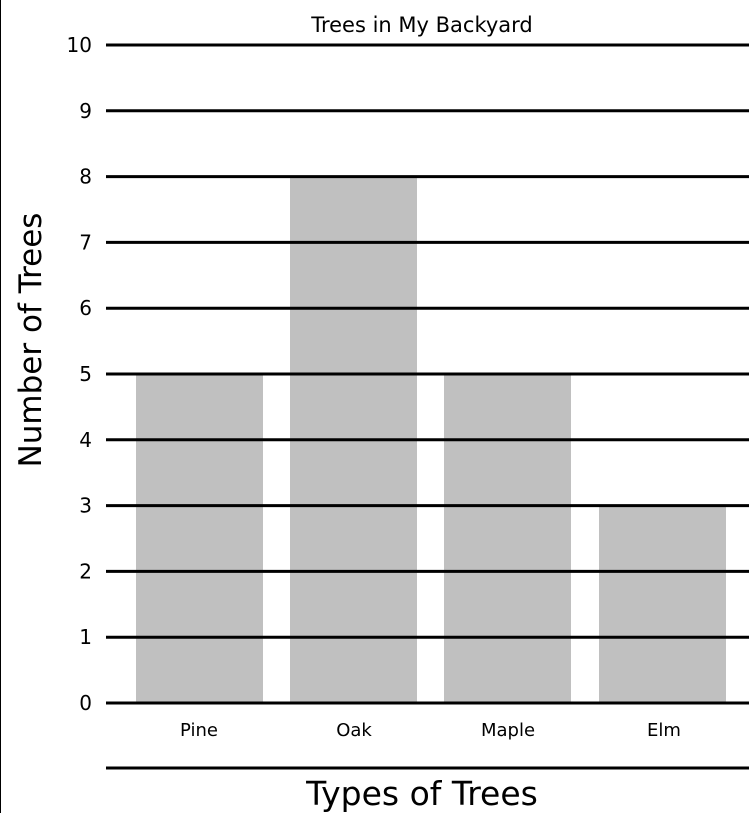  What do you see at coordinates (507, 538) in the screenshot?
I see `bar-maple` at bounding box center [507, 538].